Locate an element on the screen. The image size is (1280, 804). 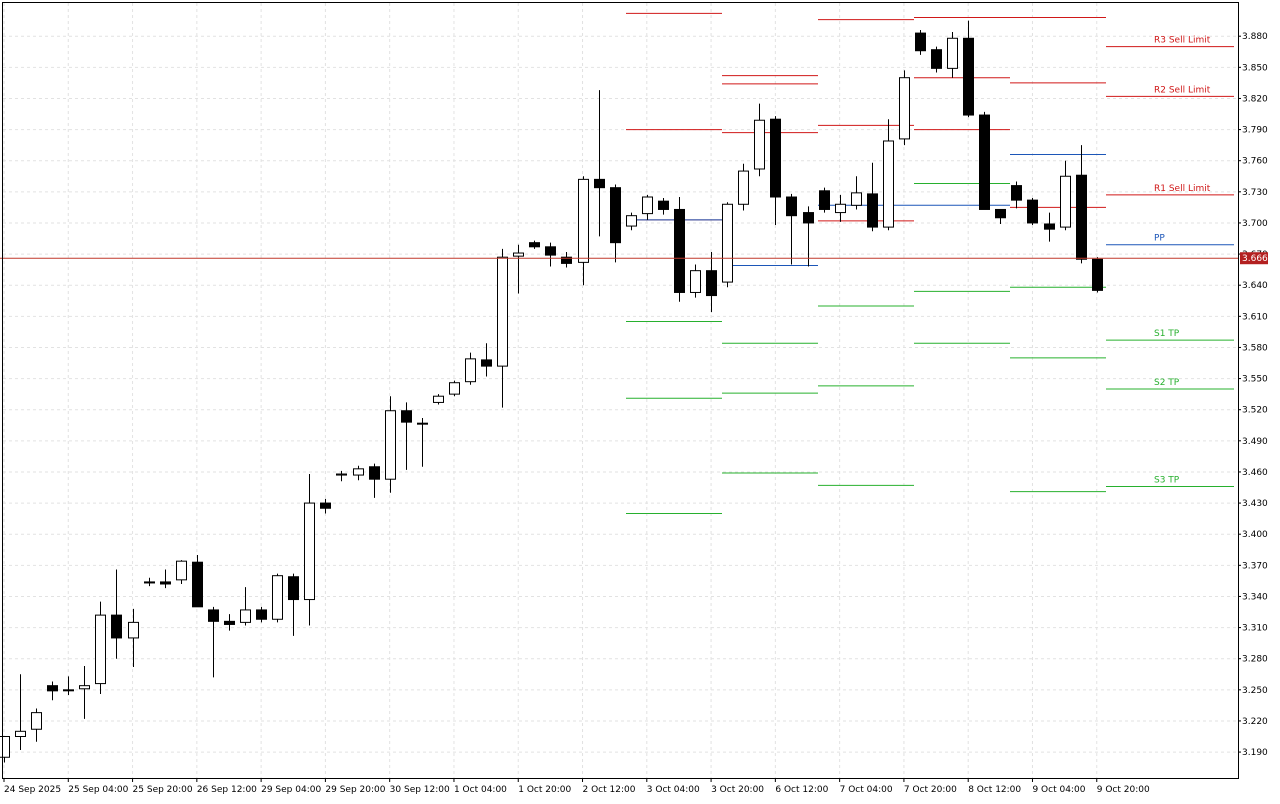
y-tick-label: 3.850 is located at coordinates (1255, 68).